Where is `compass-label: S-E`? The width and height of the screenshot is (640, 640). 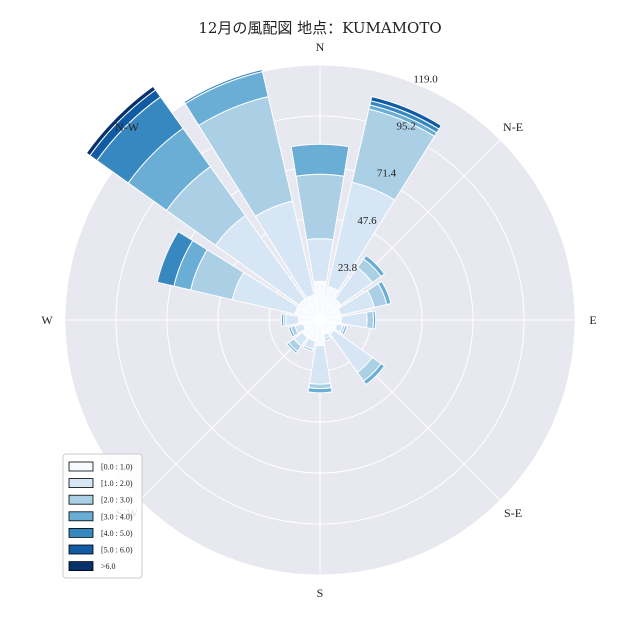 compass-label: S-E is located at coordinates (513, 513).